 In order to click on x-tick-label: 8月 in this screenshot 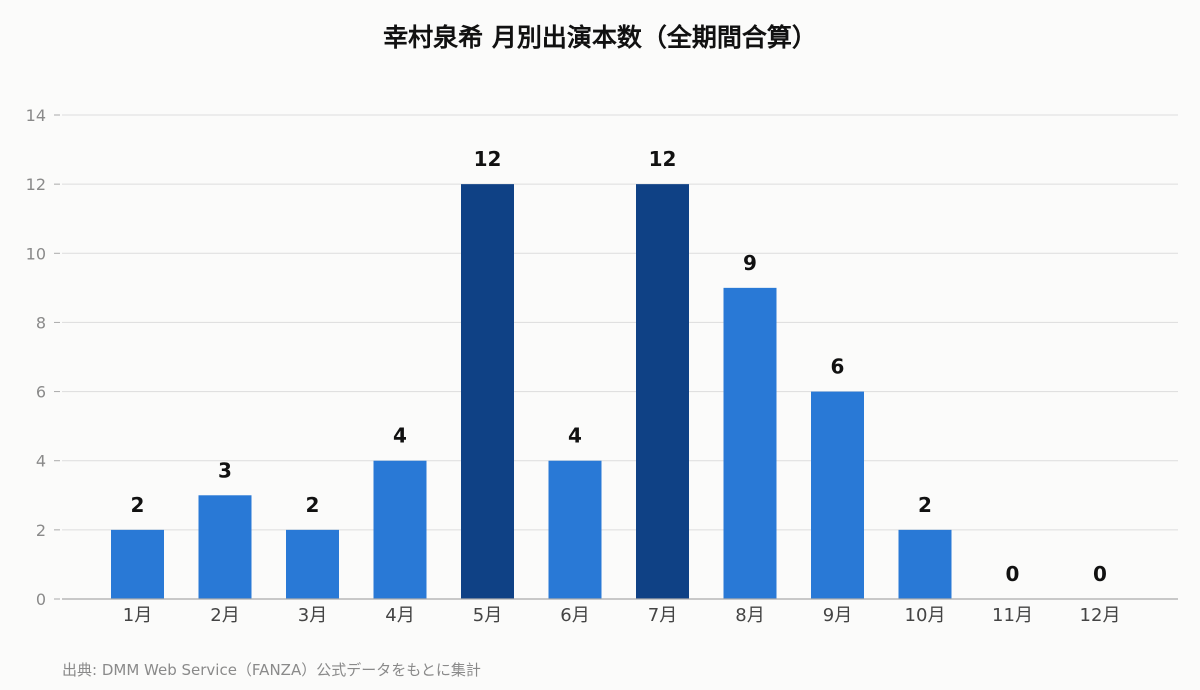, I will do `click(749, 615)`.